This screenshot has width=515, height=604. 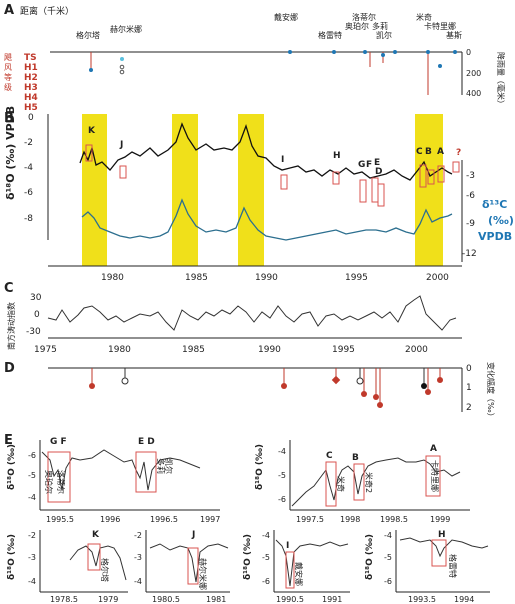 I want to click on event-label: J, so click(x=121, y=145).